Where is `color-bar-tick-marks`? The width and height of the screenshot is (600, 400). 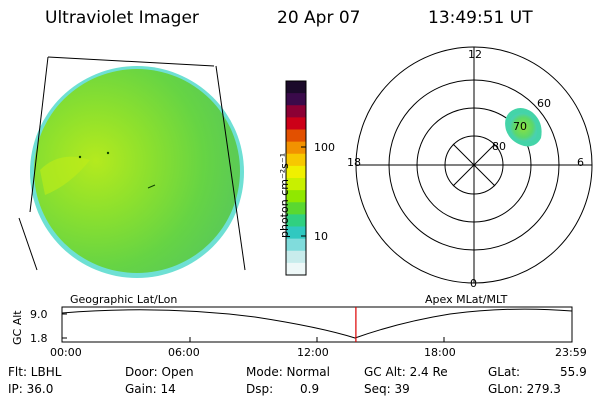
color-bar-tick-marks is located at coordinates (303, 191).